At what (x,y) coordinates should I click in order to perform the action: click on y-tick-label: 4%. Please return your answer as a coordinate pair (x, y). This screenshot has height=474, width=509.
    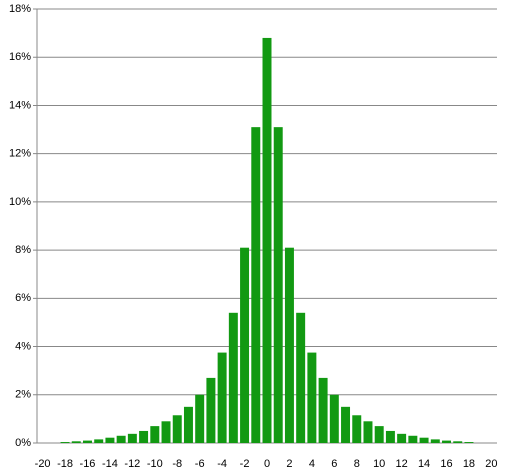
    Looking at the image, I should click on (23, 346).